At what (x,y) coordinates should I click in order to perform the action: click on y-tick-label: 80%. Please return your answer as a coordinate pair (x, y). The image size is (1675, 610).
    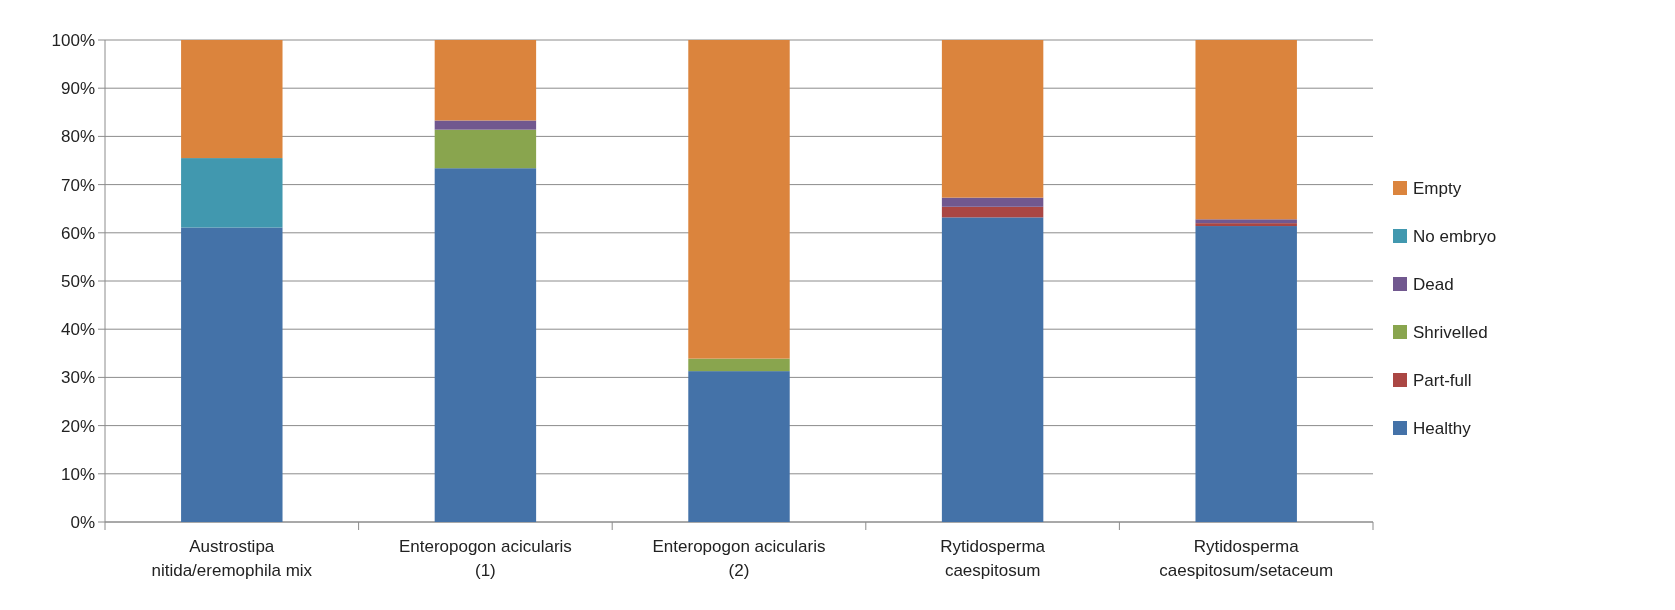
    Looking at the image, I should click on (77, 137).